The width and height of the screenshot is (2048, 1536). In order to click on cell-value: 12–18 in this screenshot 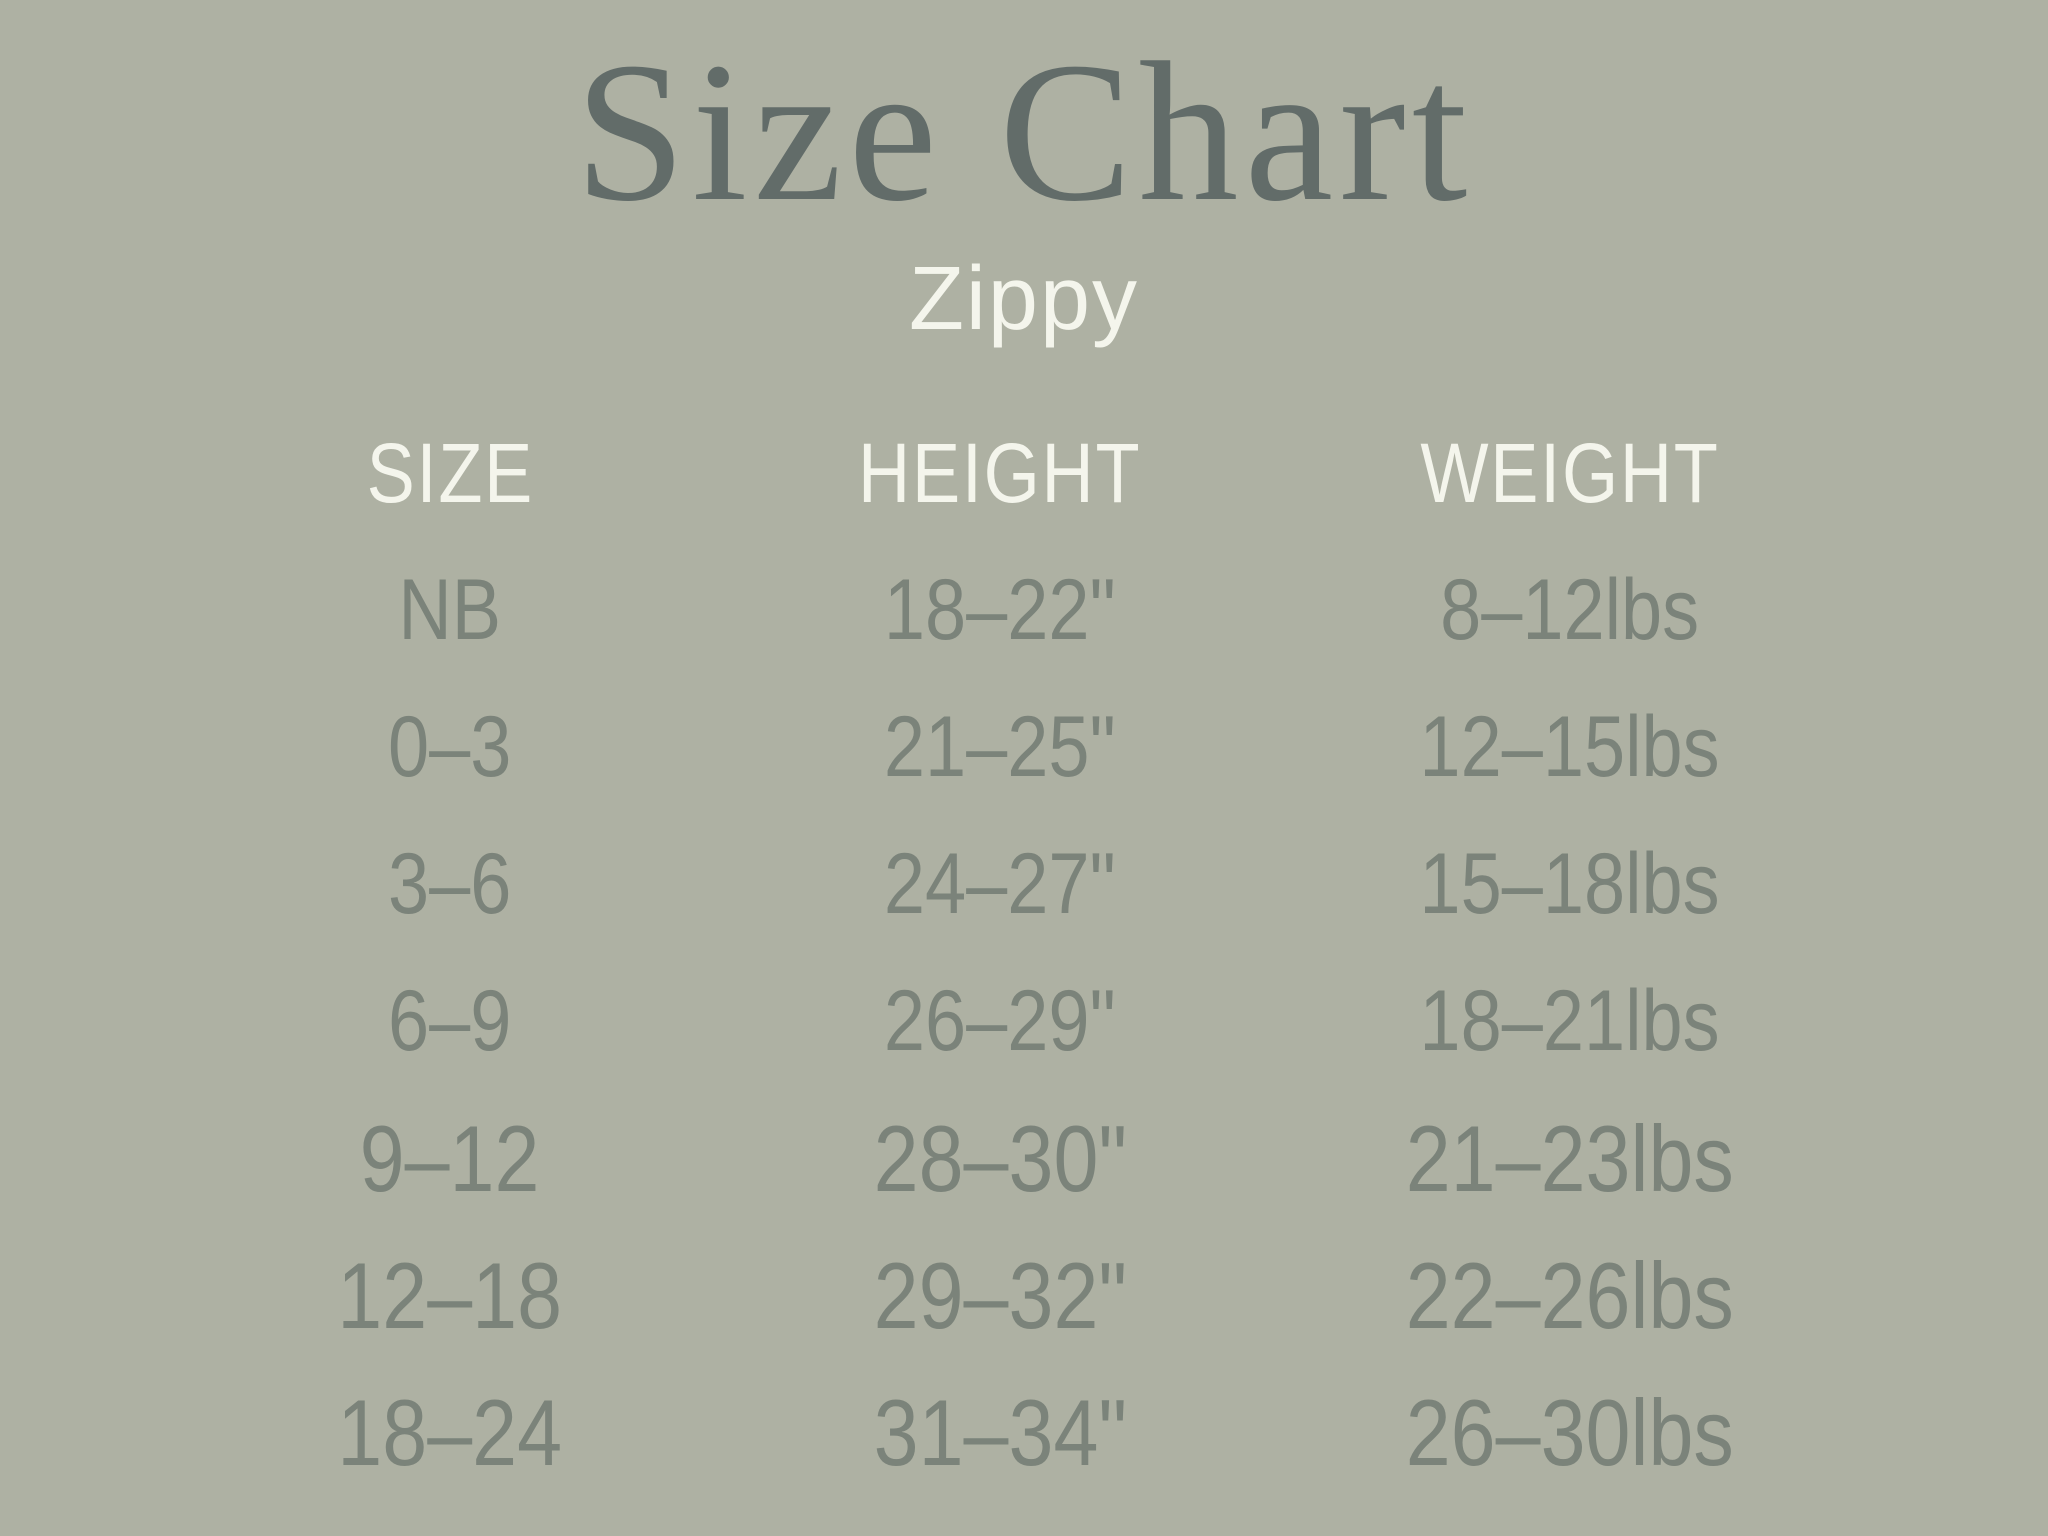, I will do `click(450, 1295)`.